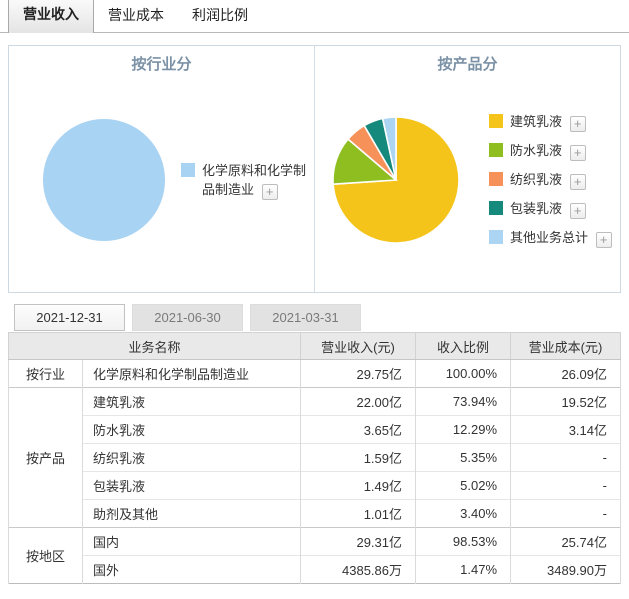  I want to click on ratio-cell: 100.00%, so click(463, 373).